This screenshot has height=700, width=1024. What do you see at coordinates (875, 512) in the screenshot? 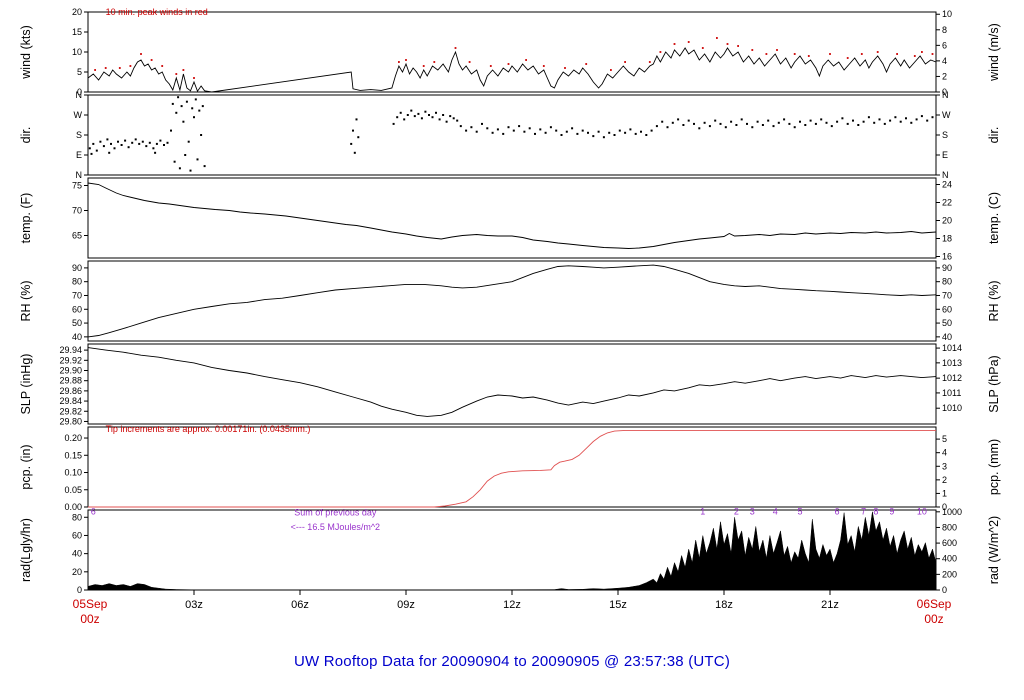
I see `annotation: 8` at bounding box center [875, 512].